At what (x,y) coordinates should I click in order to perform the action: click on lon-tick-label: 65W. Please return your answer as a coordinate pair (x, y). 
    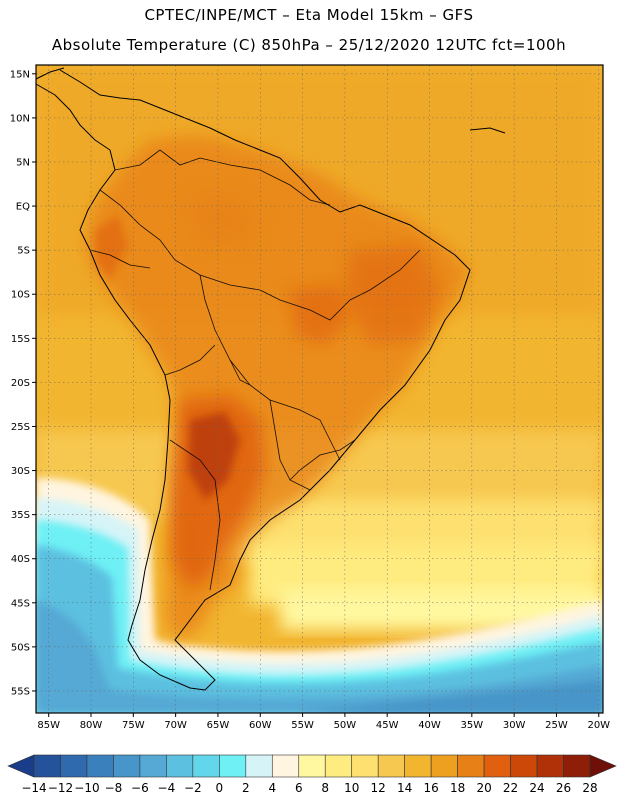
    Looking at the image, I should click on (218, 725).